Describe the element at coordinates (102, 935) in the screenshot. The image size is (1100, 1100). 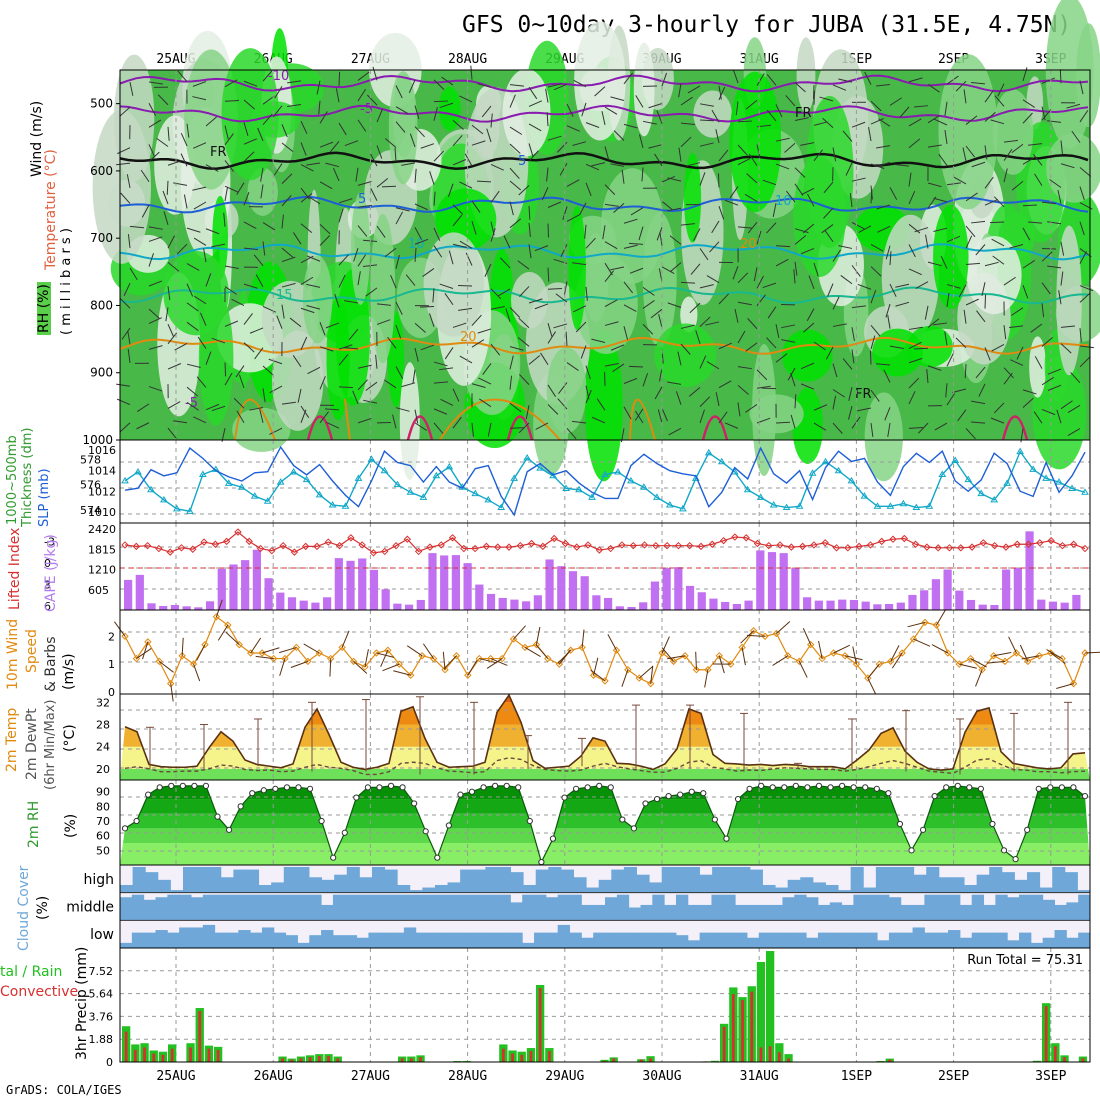
I see `cloud-row-label: low` at that location.